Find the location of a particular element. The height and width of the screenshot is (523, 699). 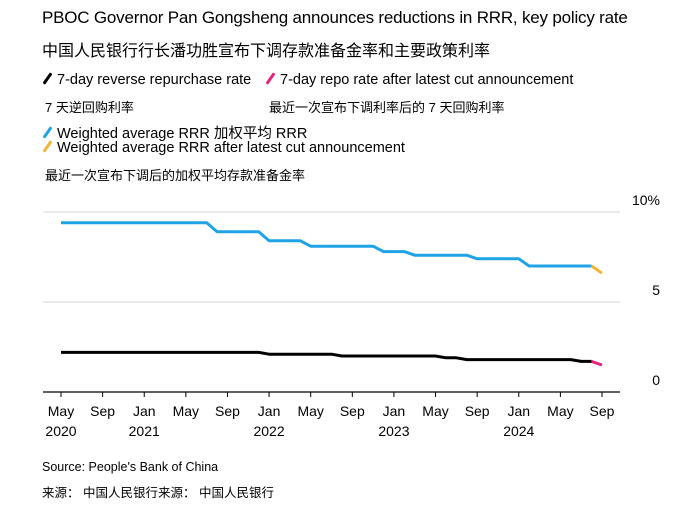

chart-subtitle-cn: 中国人民银行行长潘功胜宣布下调存款准备金率和主要政策利率 is located at coordinates (266, 51).